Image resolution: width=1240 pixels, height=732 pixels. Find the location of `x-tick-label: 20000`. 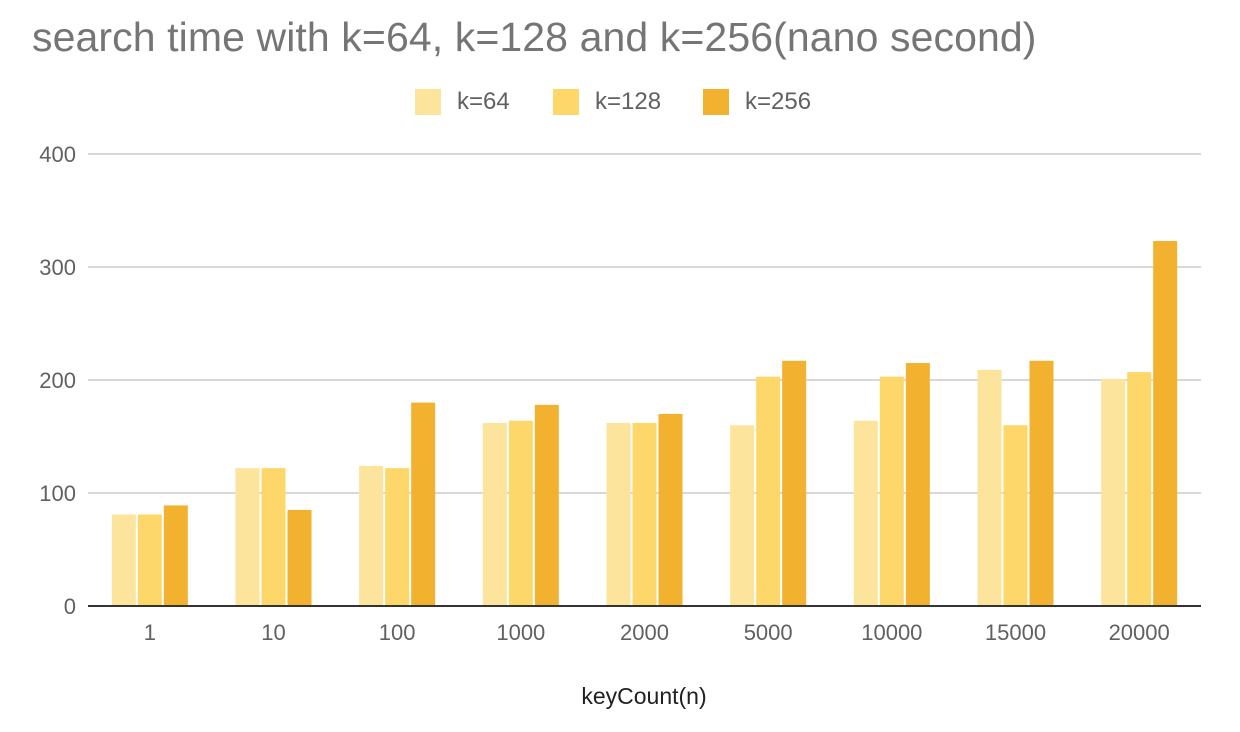

x-tick-label: 20000 is located at coordinates (1139, 632).